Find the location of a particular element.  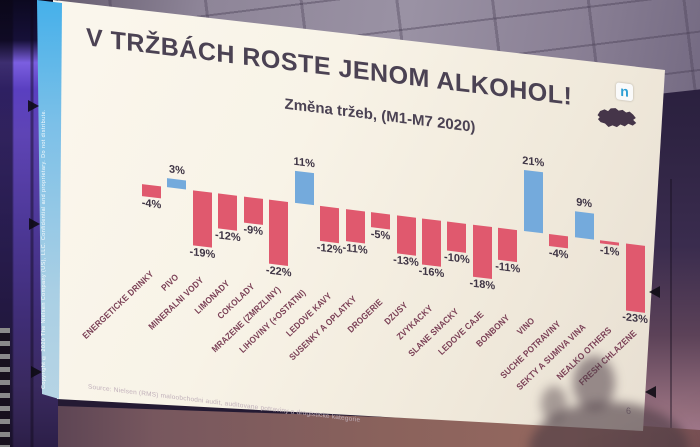

bar-value-label: 3% is located at coordinates (176, 170).